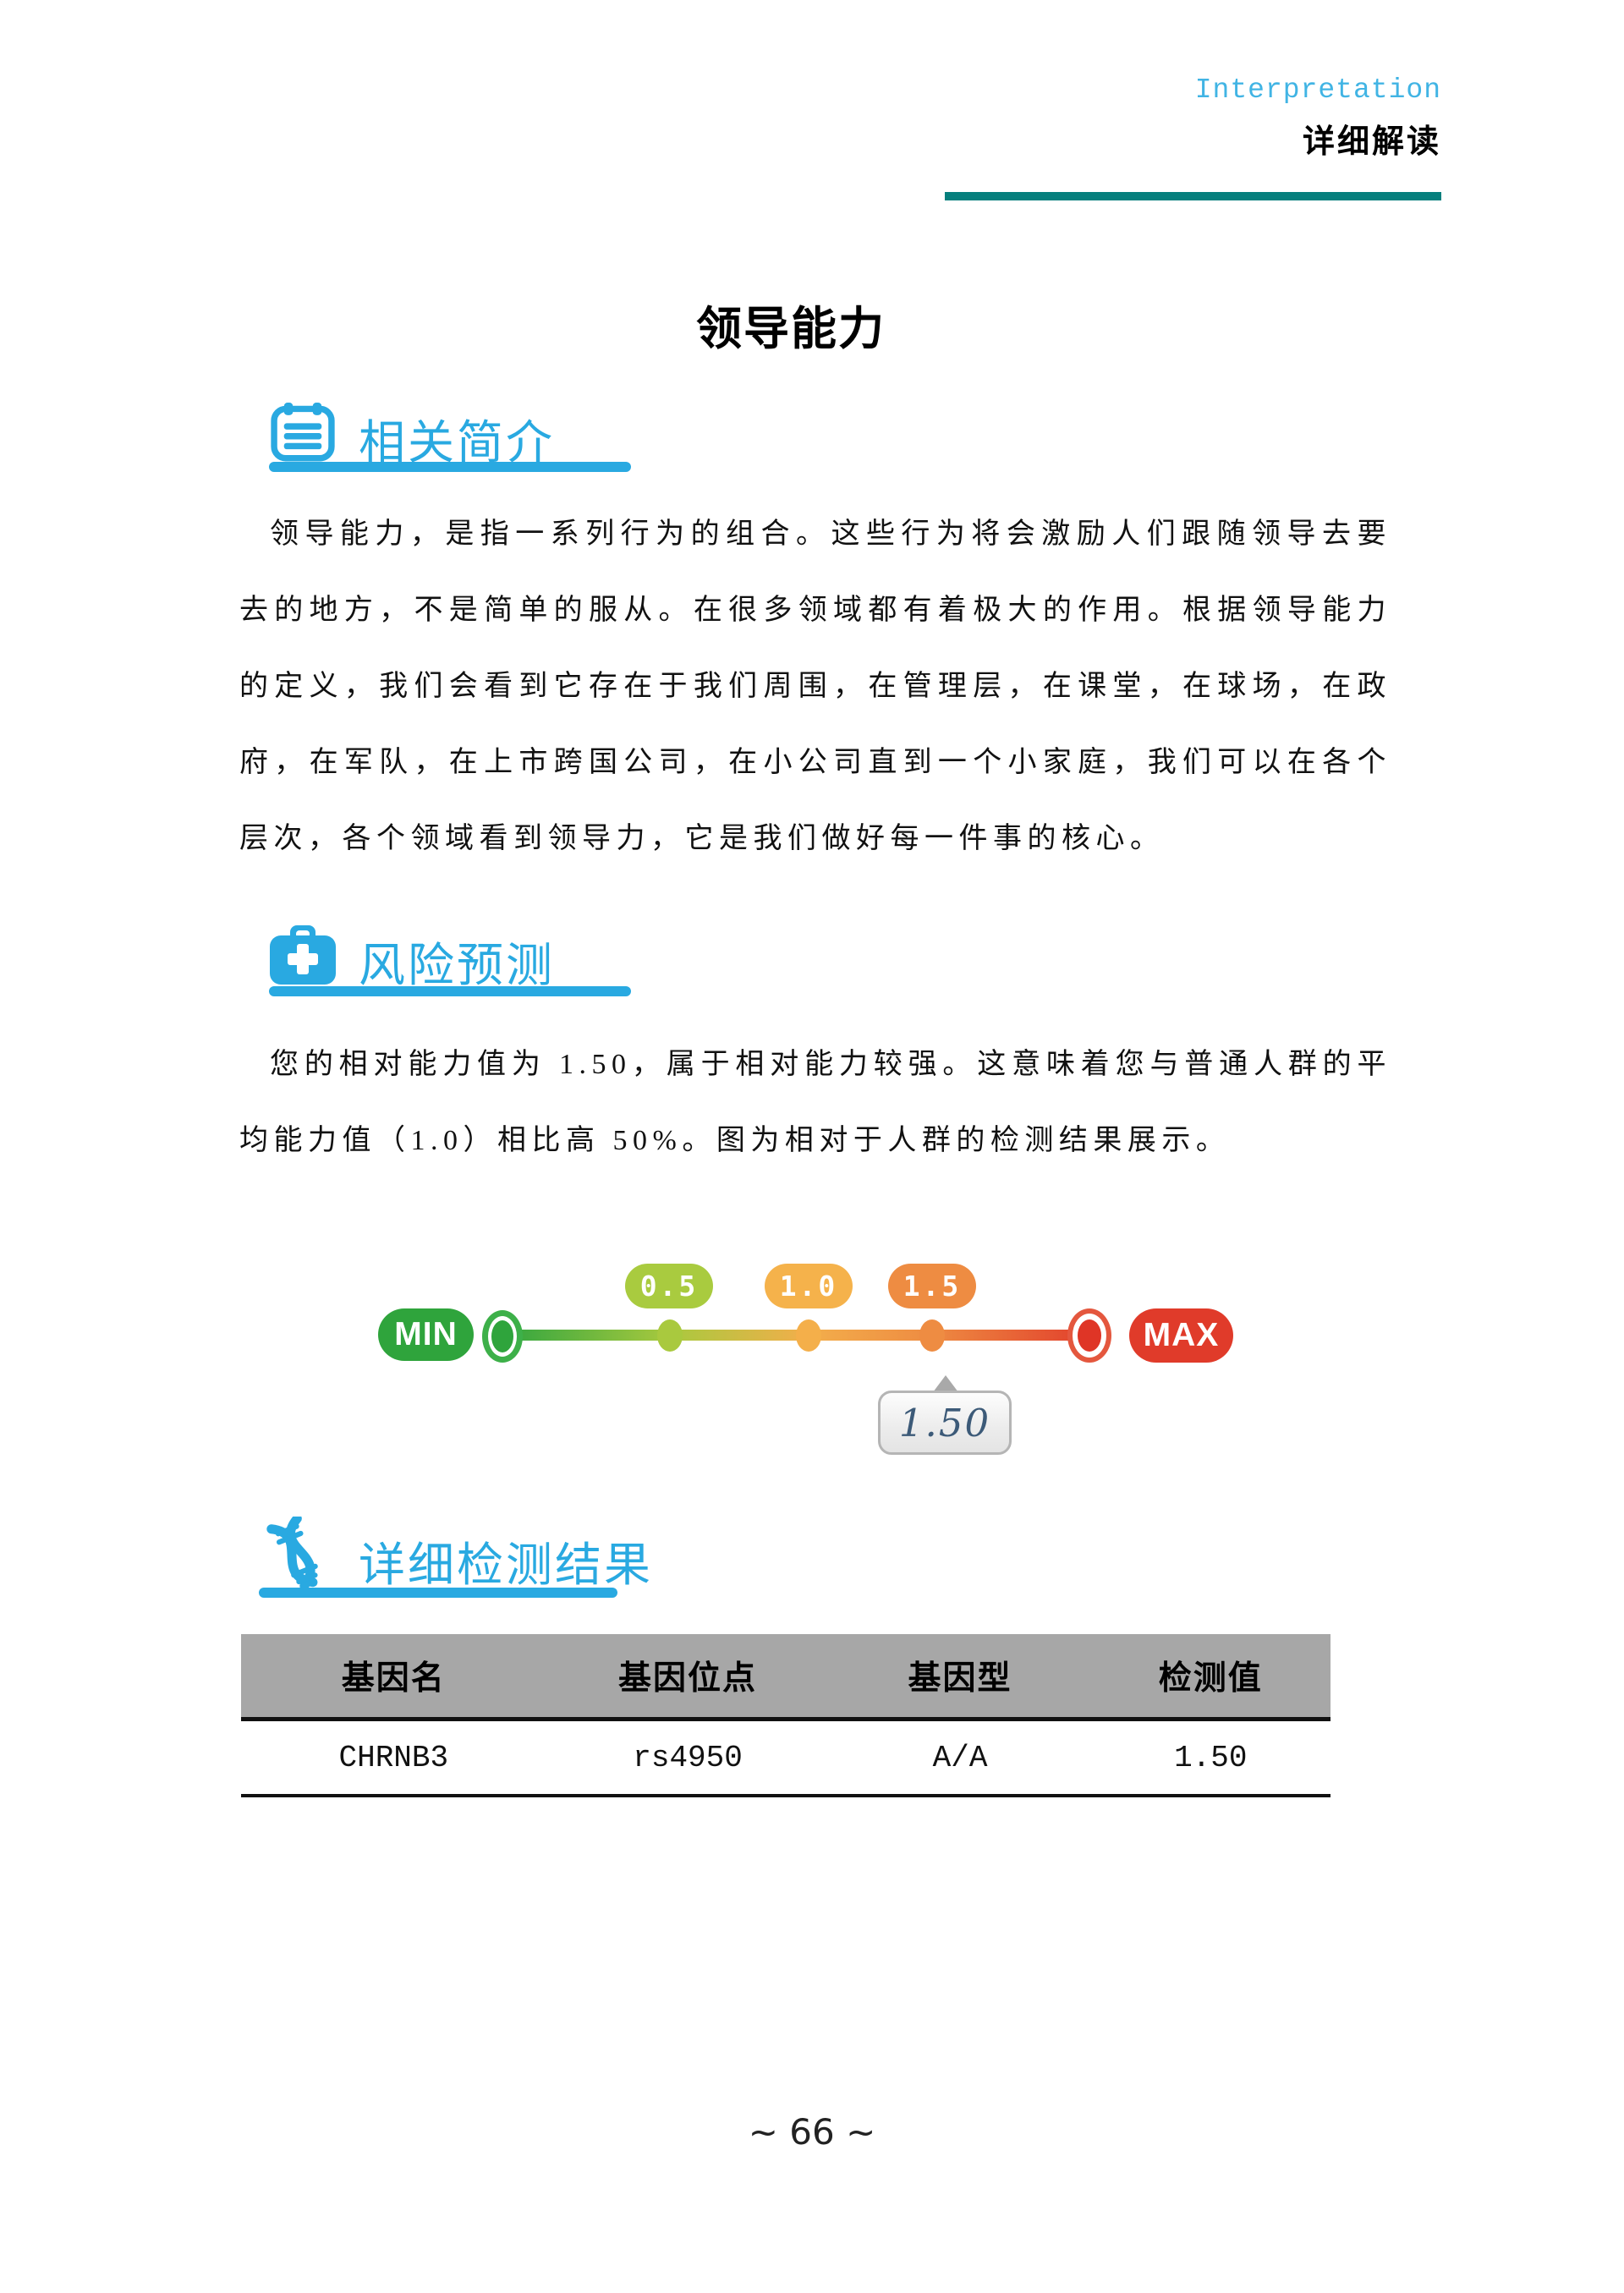  I want to click on header-divider-rule, so click(1193, 196).